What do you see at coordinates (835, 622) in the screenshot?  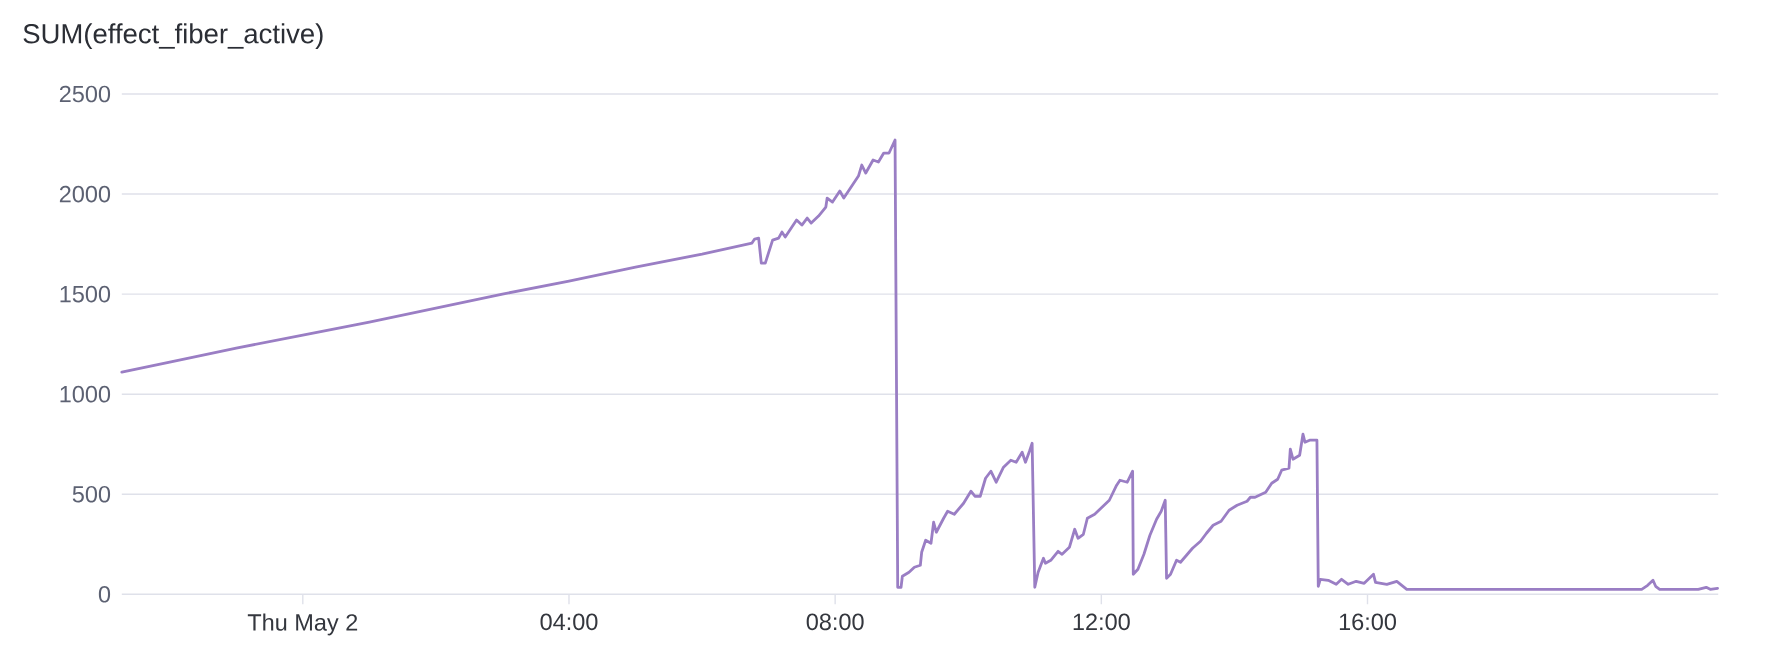 I see `x-tick-label: 08:00` at bounding box center [835, 622].